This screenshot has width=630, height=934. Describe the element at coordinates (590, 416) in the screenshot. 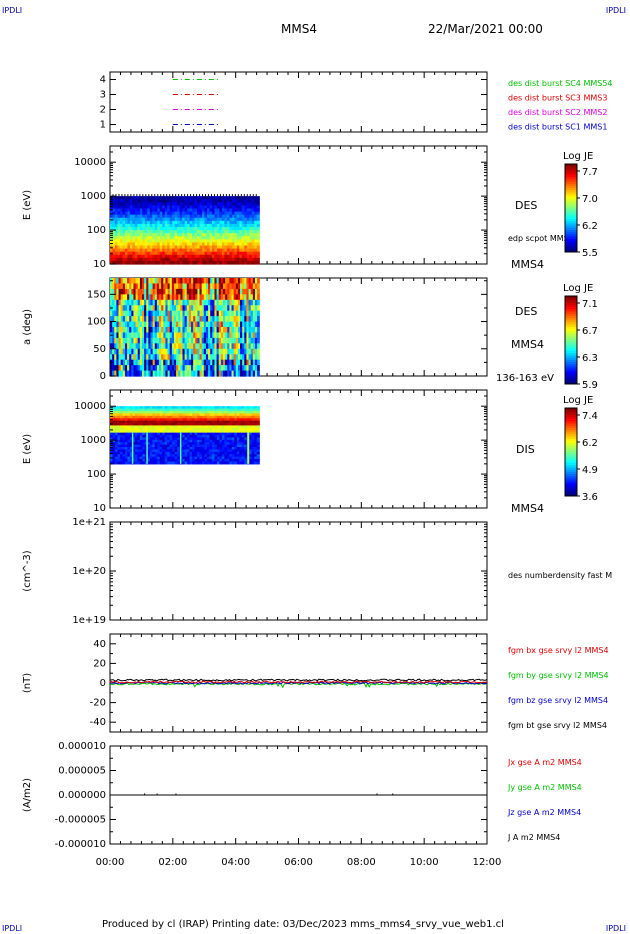

I see `colorbar-tick-label: 7.4` at that location.